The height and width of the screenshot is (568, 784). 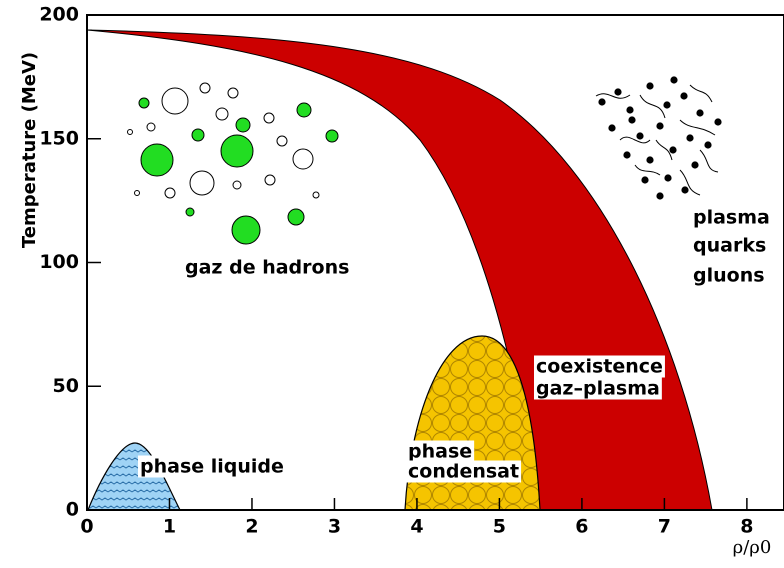 I want to click on liquid-region, so click(x=134, y=476).